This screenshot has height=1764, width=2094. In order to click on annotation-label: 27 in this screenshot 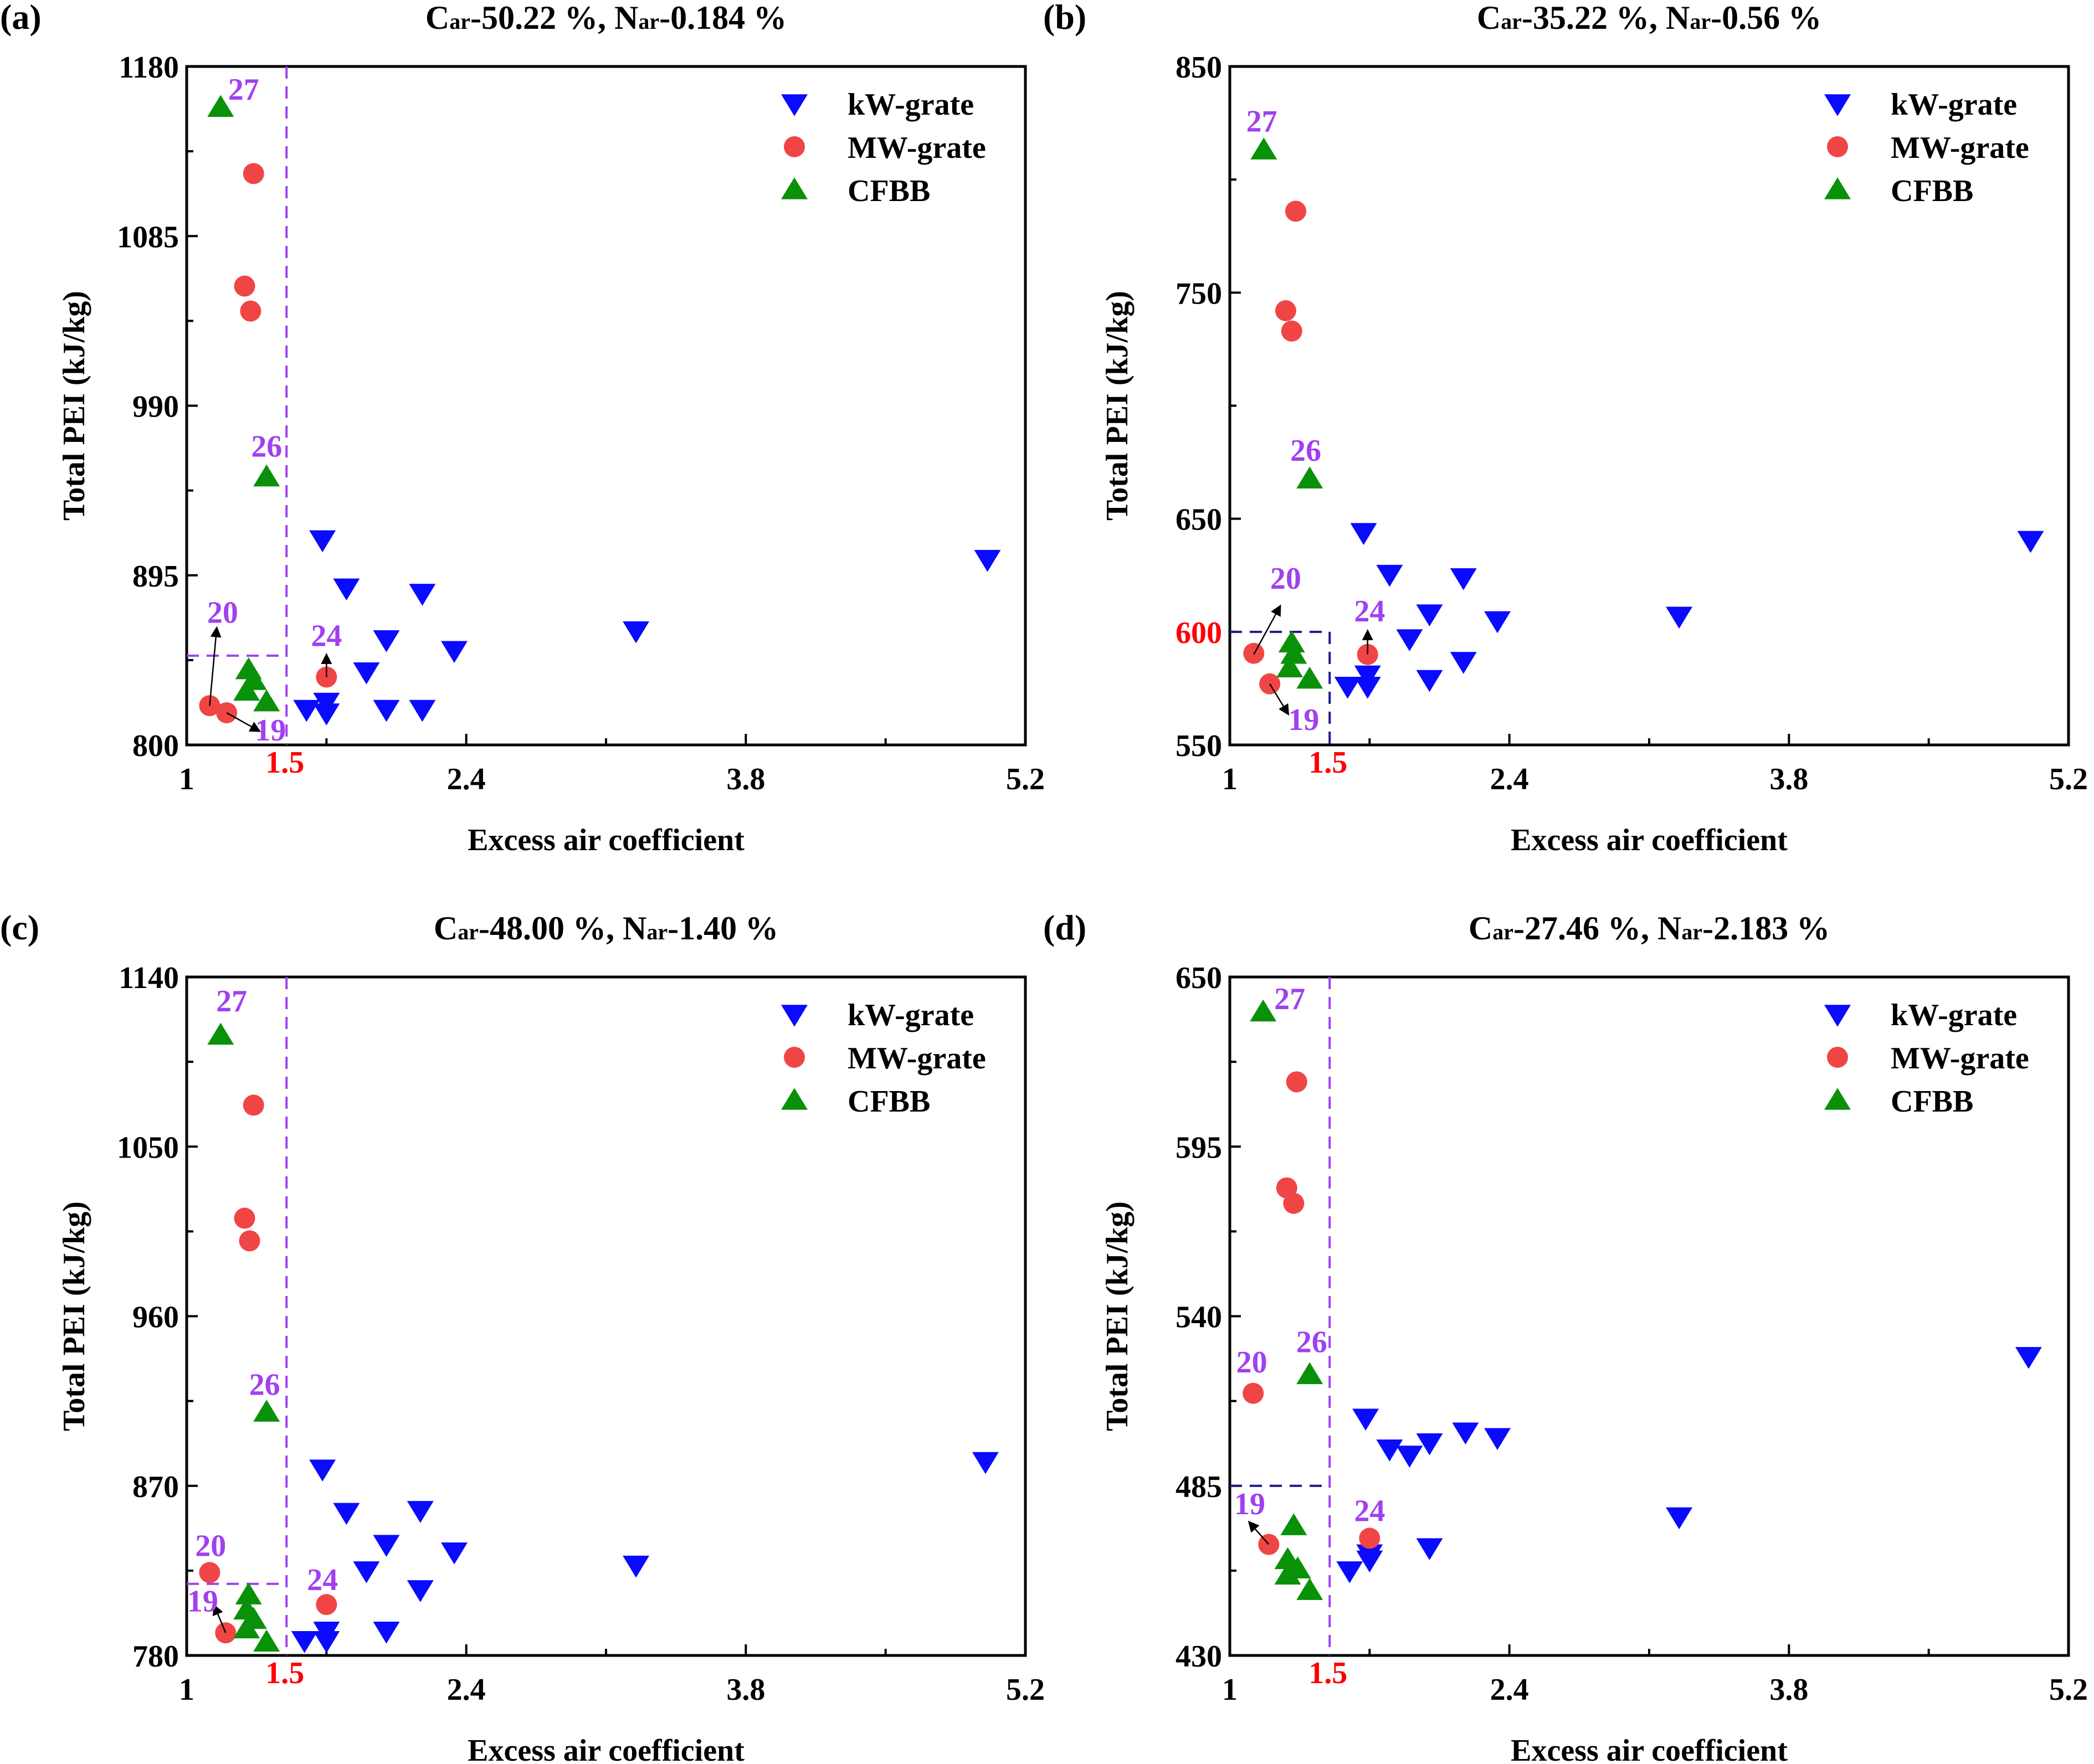, I will do `click(1261, 122)`.